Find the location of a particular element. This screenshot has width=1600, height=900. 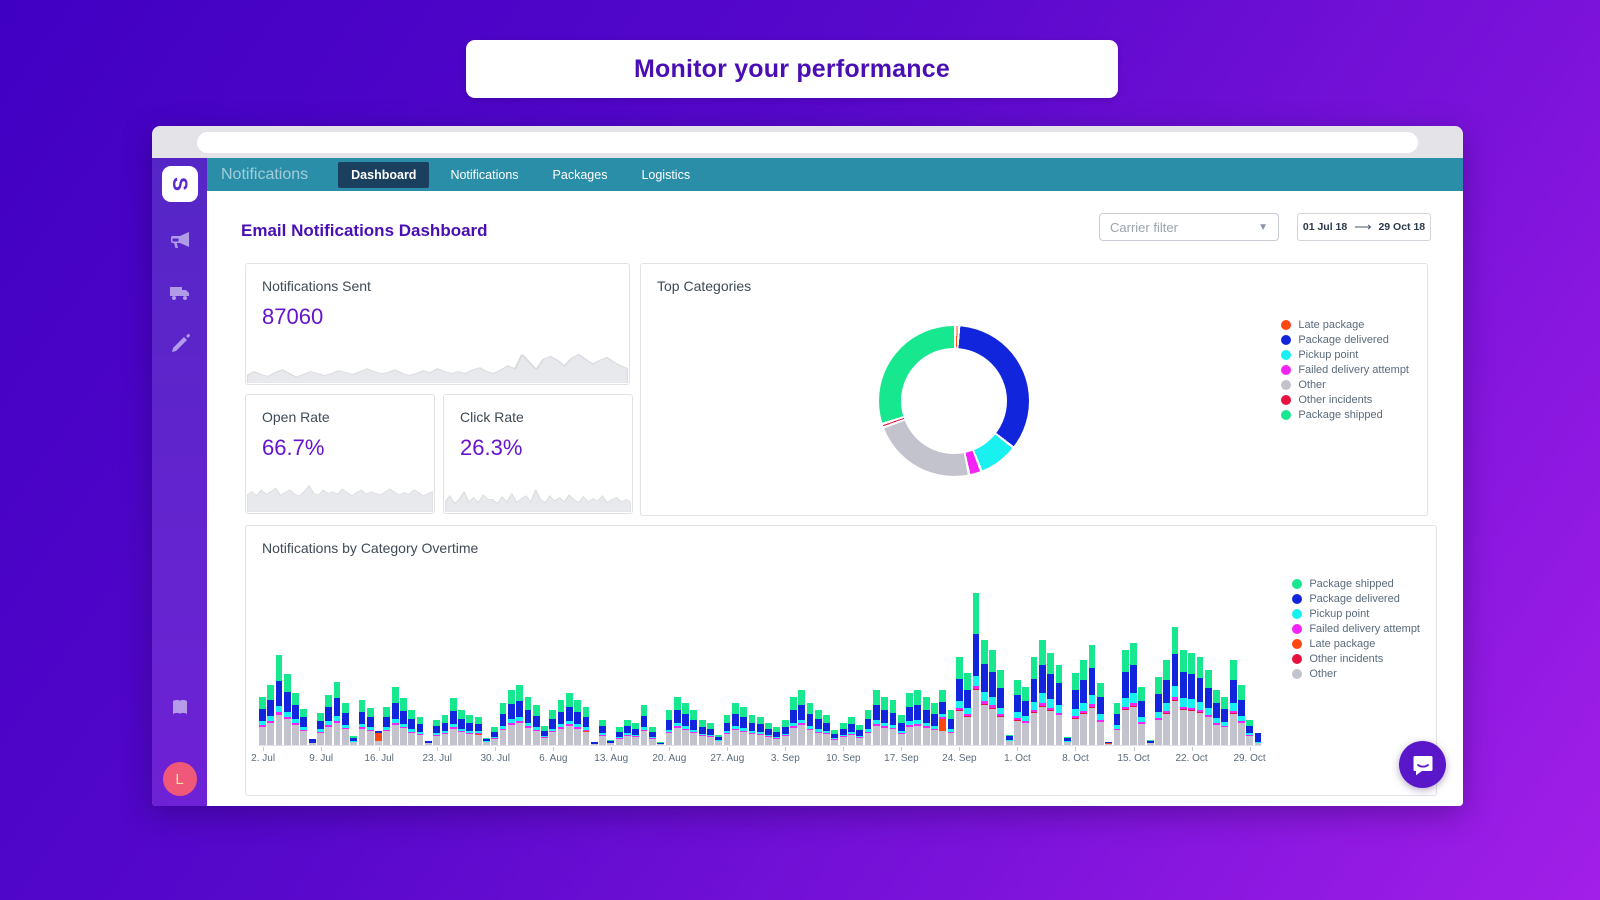

user-avatar: L is located at coordinates (179, 779).